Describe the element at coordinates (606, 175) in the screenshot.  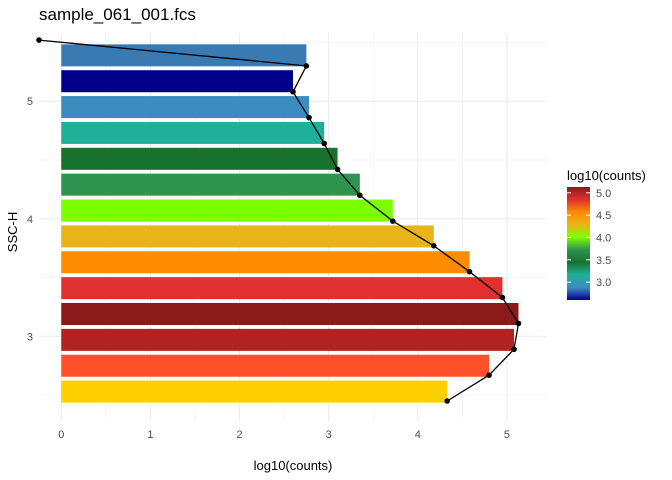
I see `legend-title: log10(counts)` at that location.